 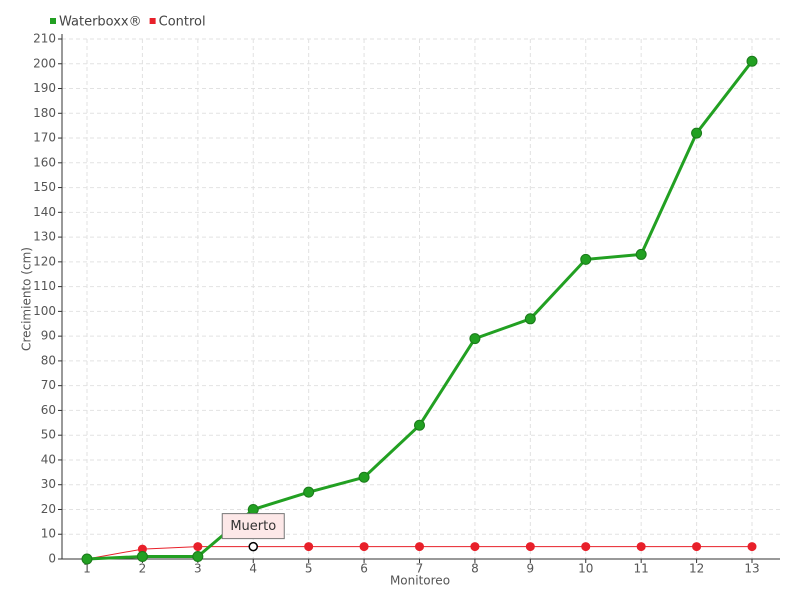 I want to click on legend-label: Control, so click(x=182, y=22).